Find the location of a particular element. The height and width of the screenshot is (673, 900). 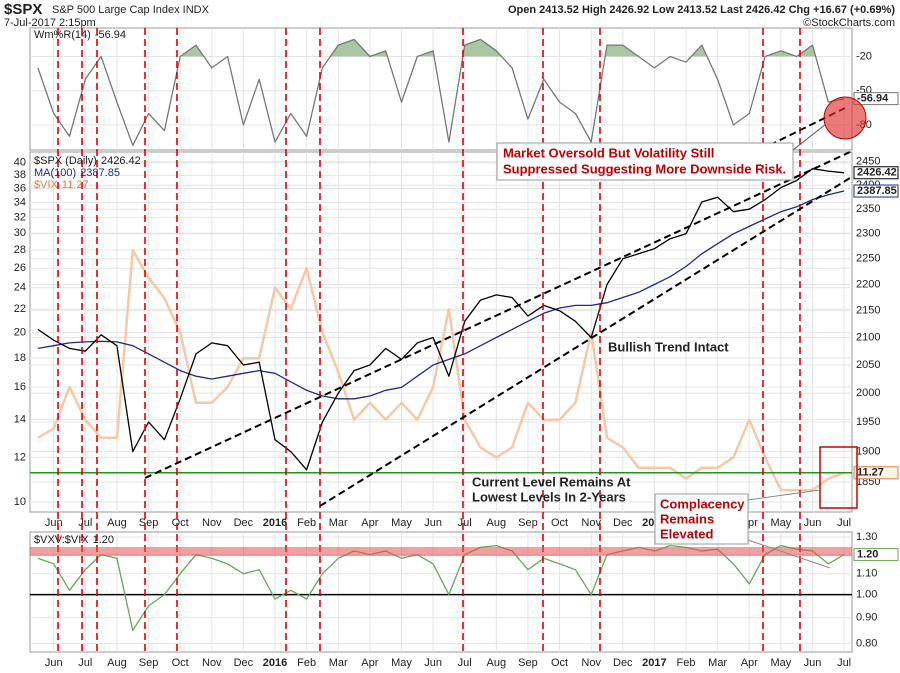

date: 7-Jul-2017 2:15pm is located at coordinates (50, 23).